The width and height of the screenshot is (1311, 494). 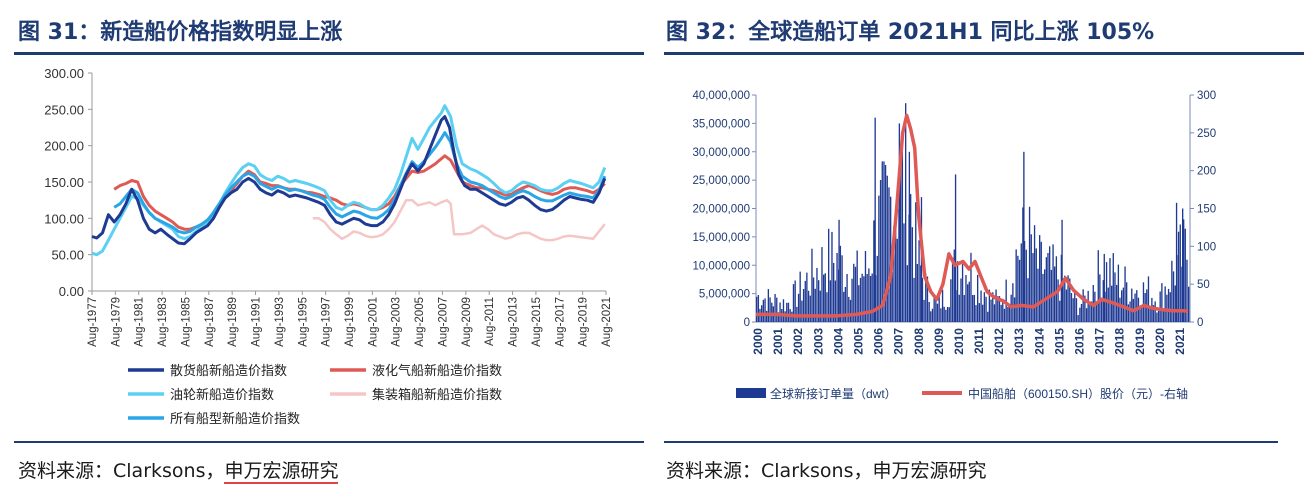 I want to click on legend-label-container: 集装箱船新船造价指数, so click(x=437, y=394).